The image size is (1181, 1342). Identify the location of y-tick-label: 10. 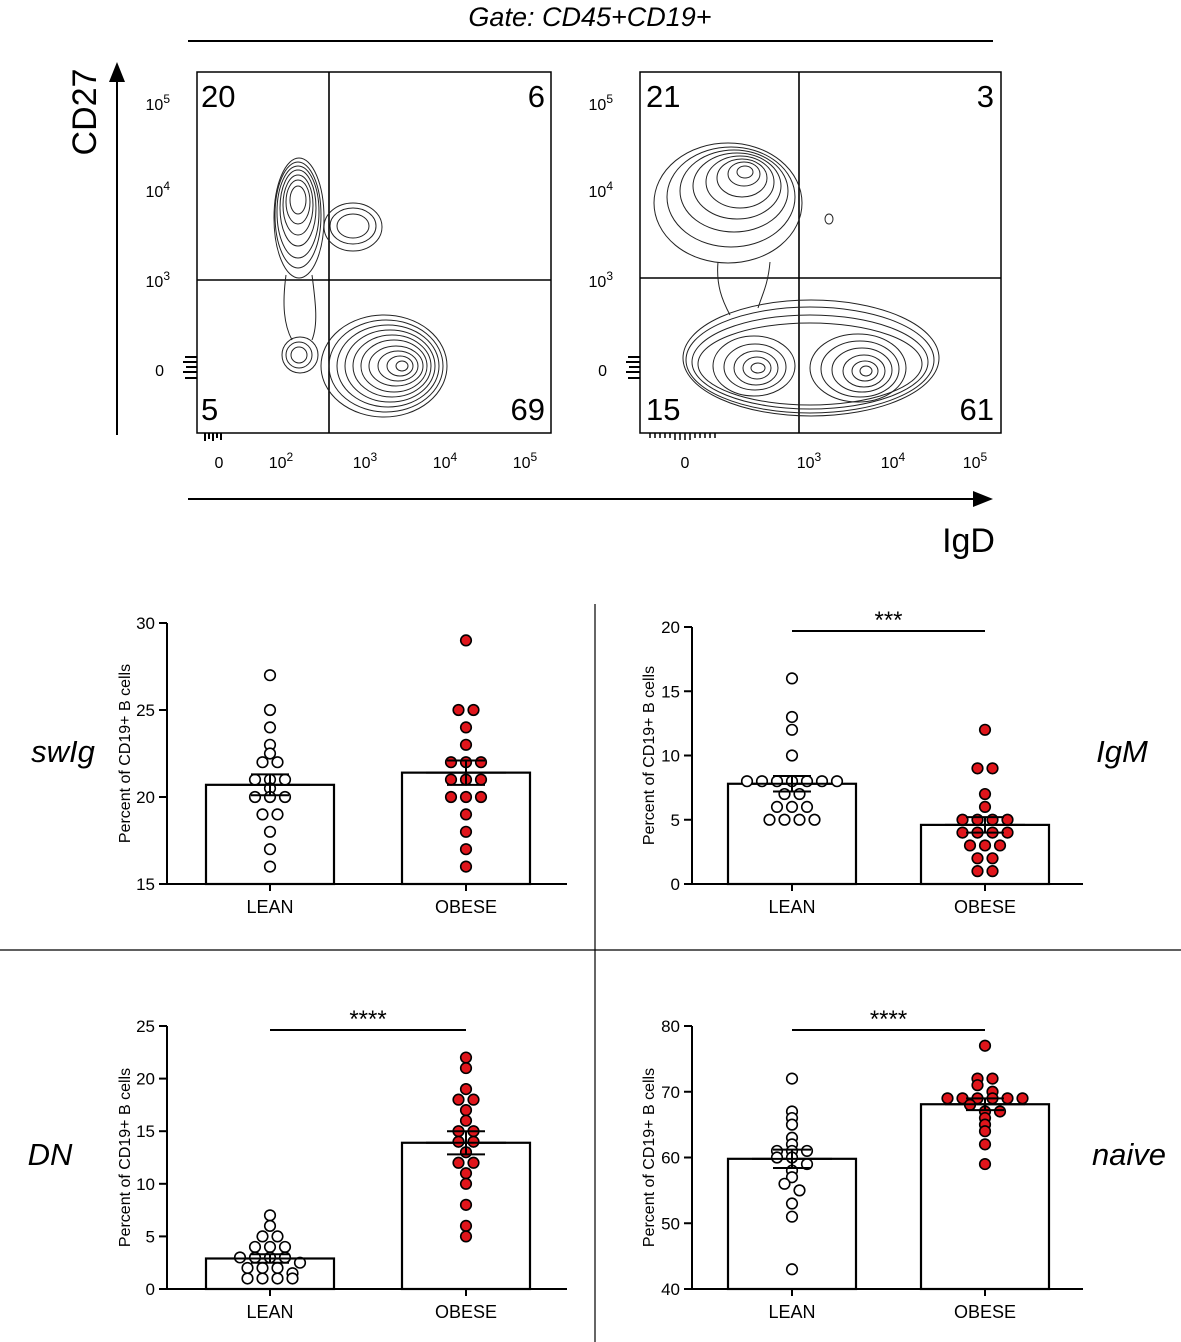
(670, 756).